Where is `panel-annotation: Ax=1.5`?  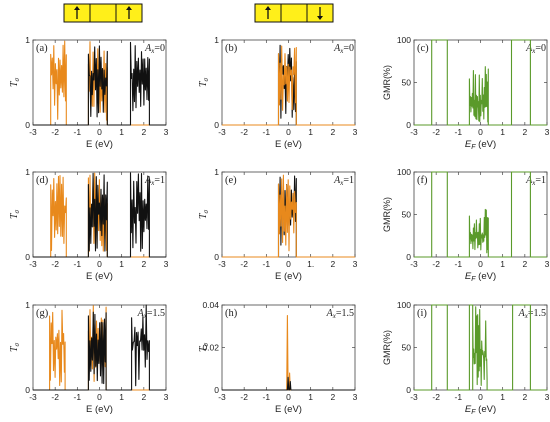
panel-annotation: Ax=1.5 is located at coordinates (532, 314).